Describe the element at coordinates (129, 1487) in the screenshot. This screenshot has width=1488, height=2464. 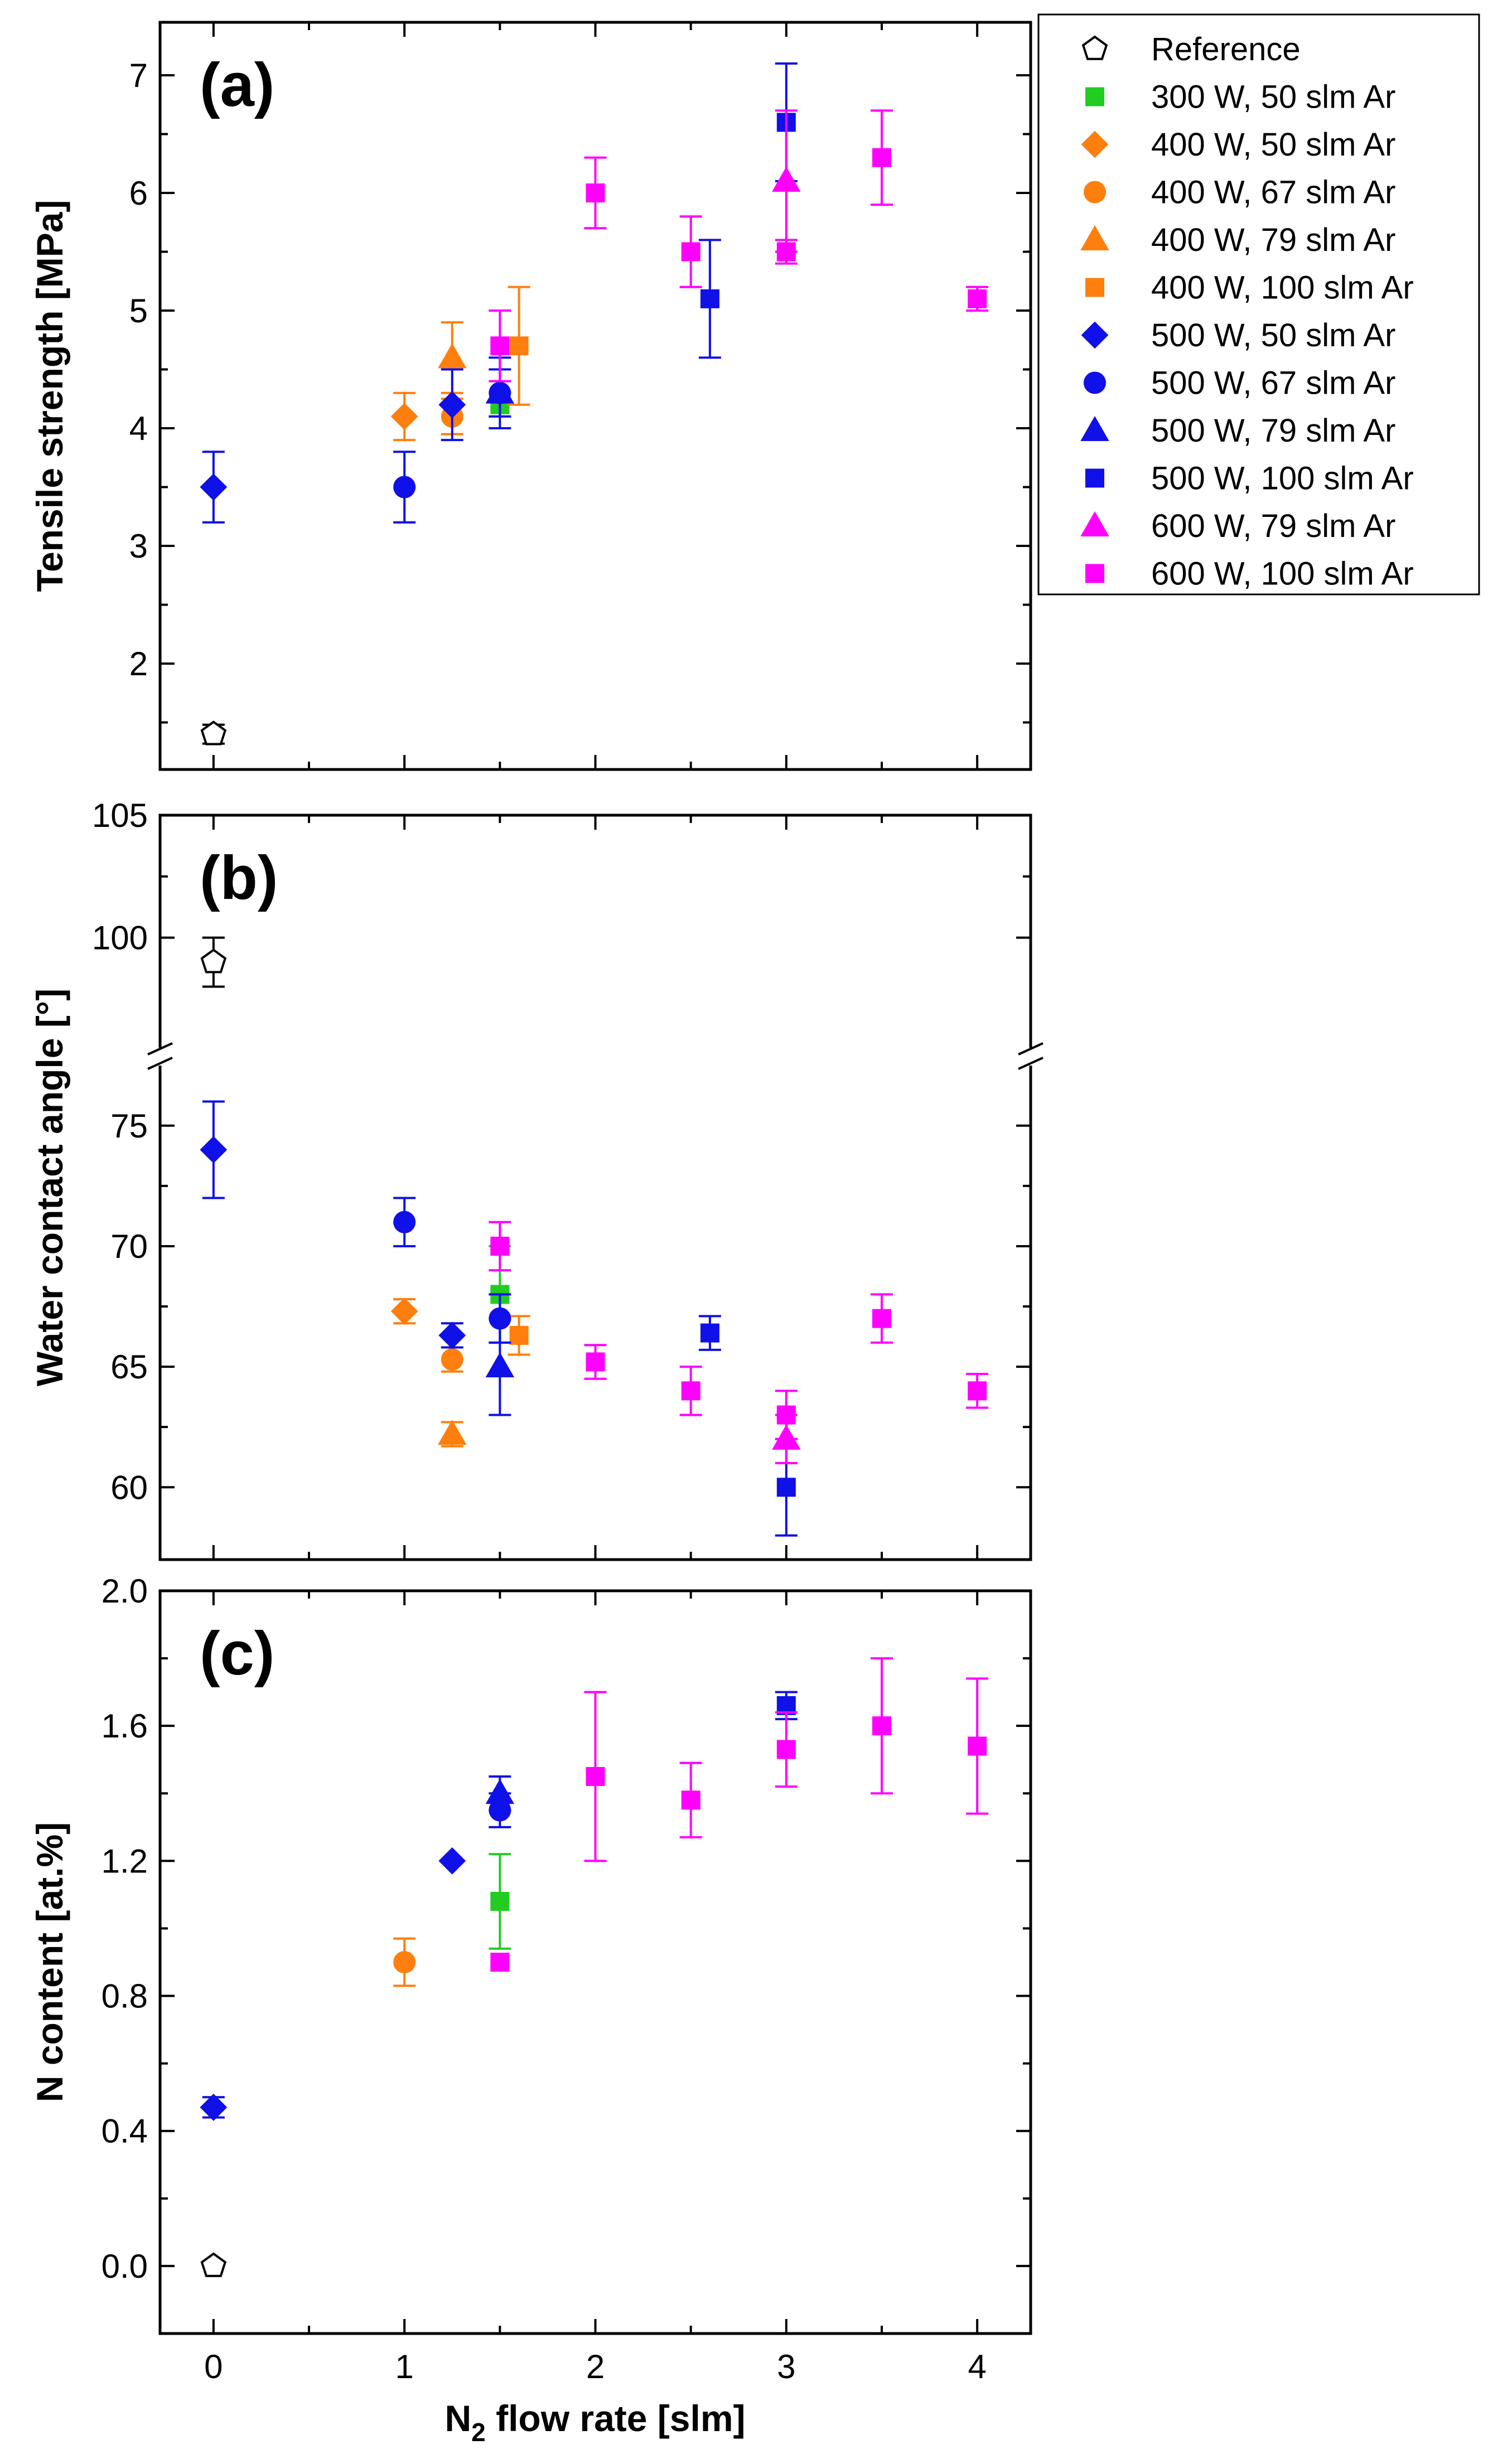
I see `y-tick-label: 60` at that location.